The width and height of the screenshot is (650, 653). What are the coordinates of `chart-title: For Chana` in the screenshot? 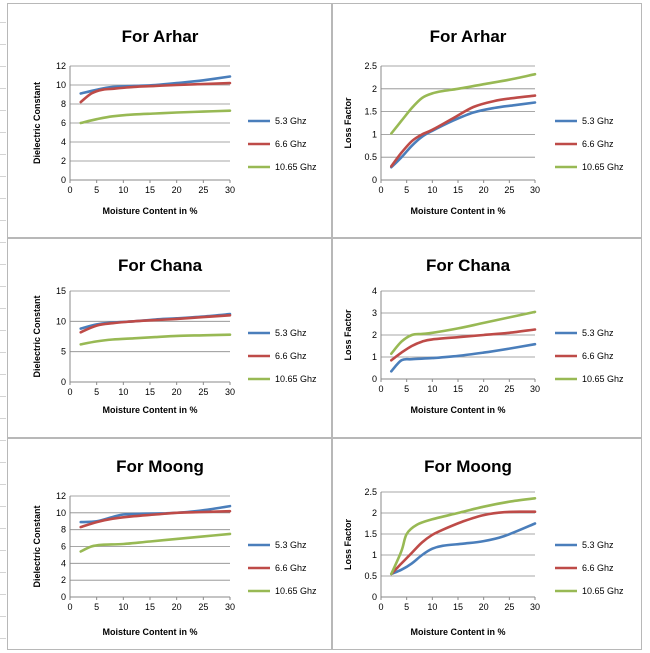 It's located at (468, 265).